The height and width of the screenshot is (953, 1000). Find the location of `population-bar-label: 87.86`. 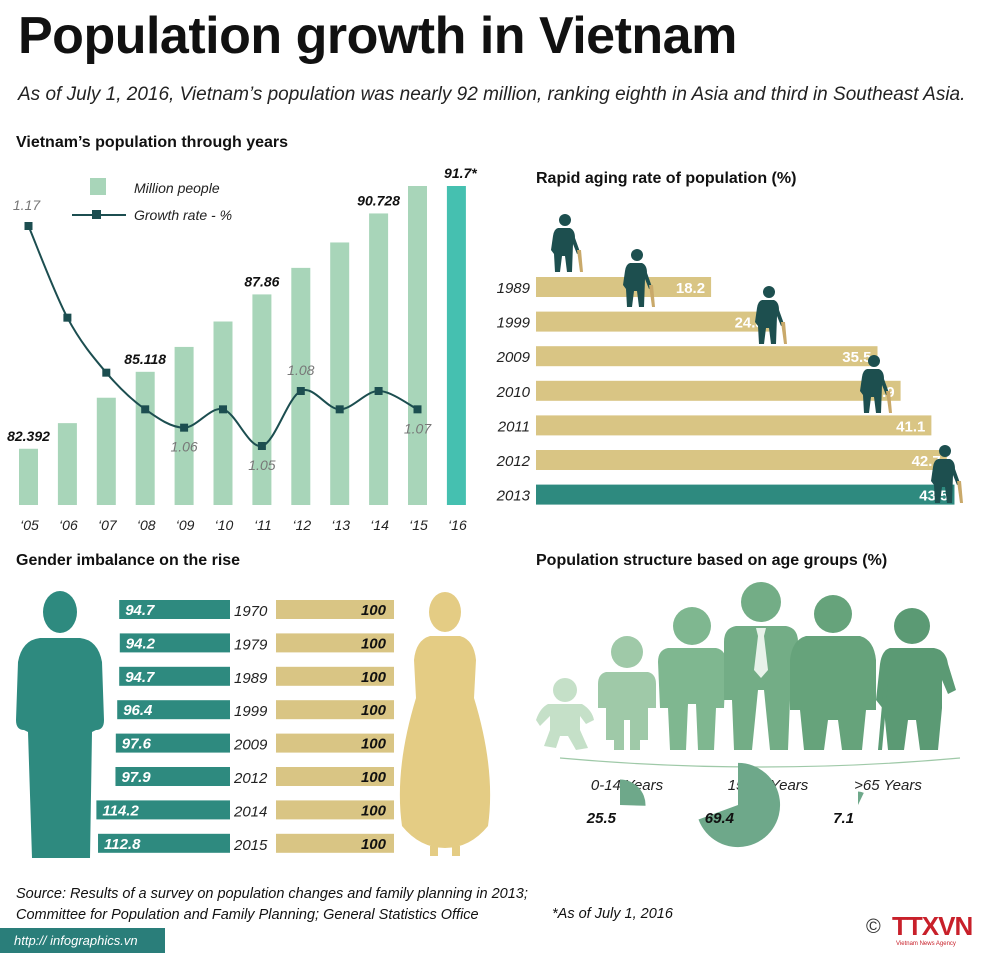

population-bar-label: 87.86 is located at coordinates (261, 281).